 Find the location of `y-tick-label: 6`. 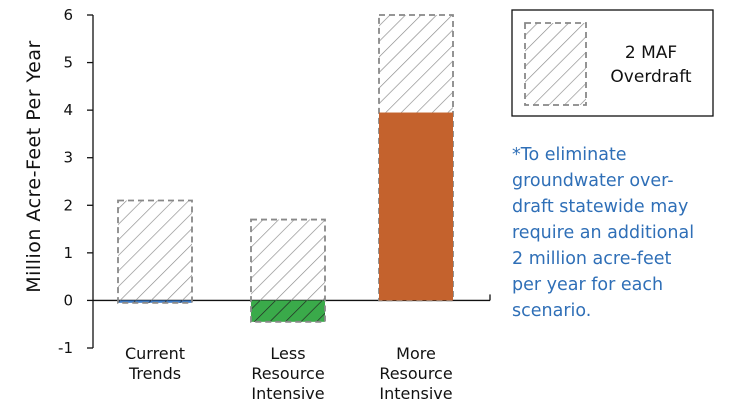

y-tick-label: 6 is located at coordinates (68, 15).